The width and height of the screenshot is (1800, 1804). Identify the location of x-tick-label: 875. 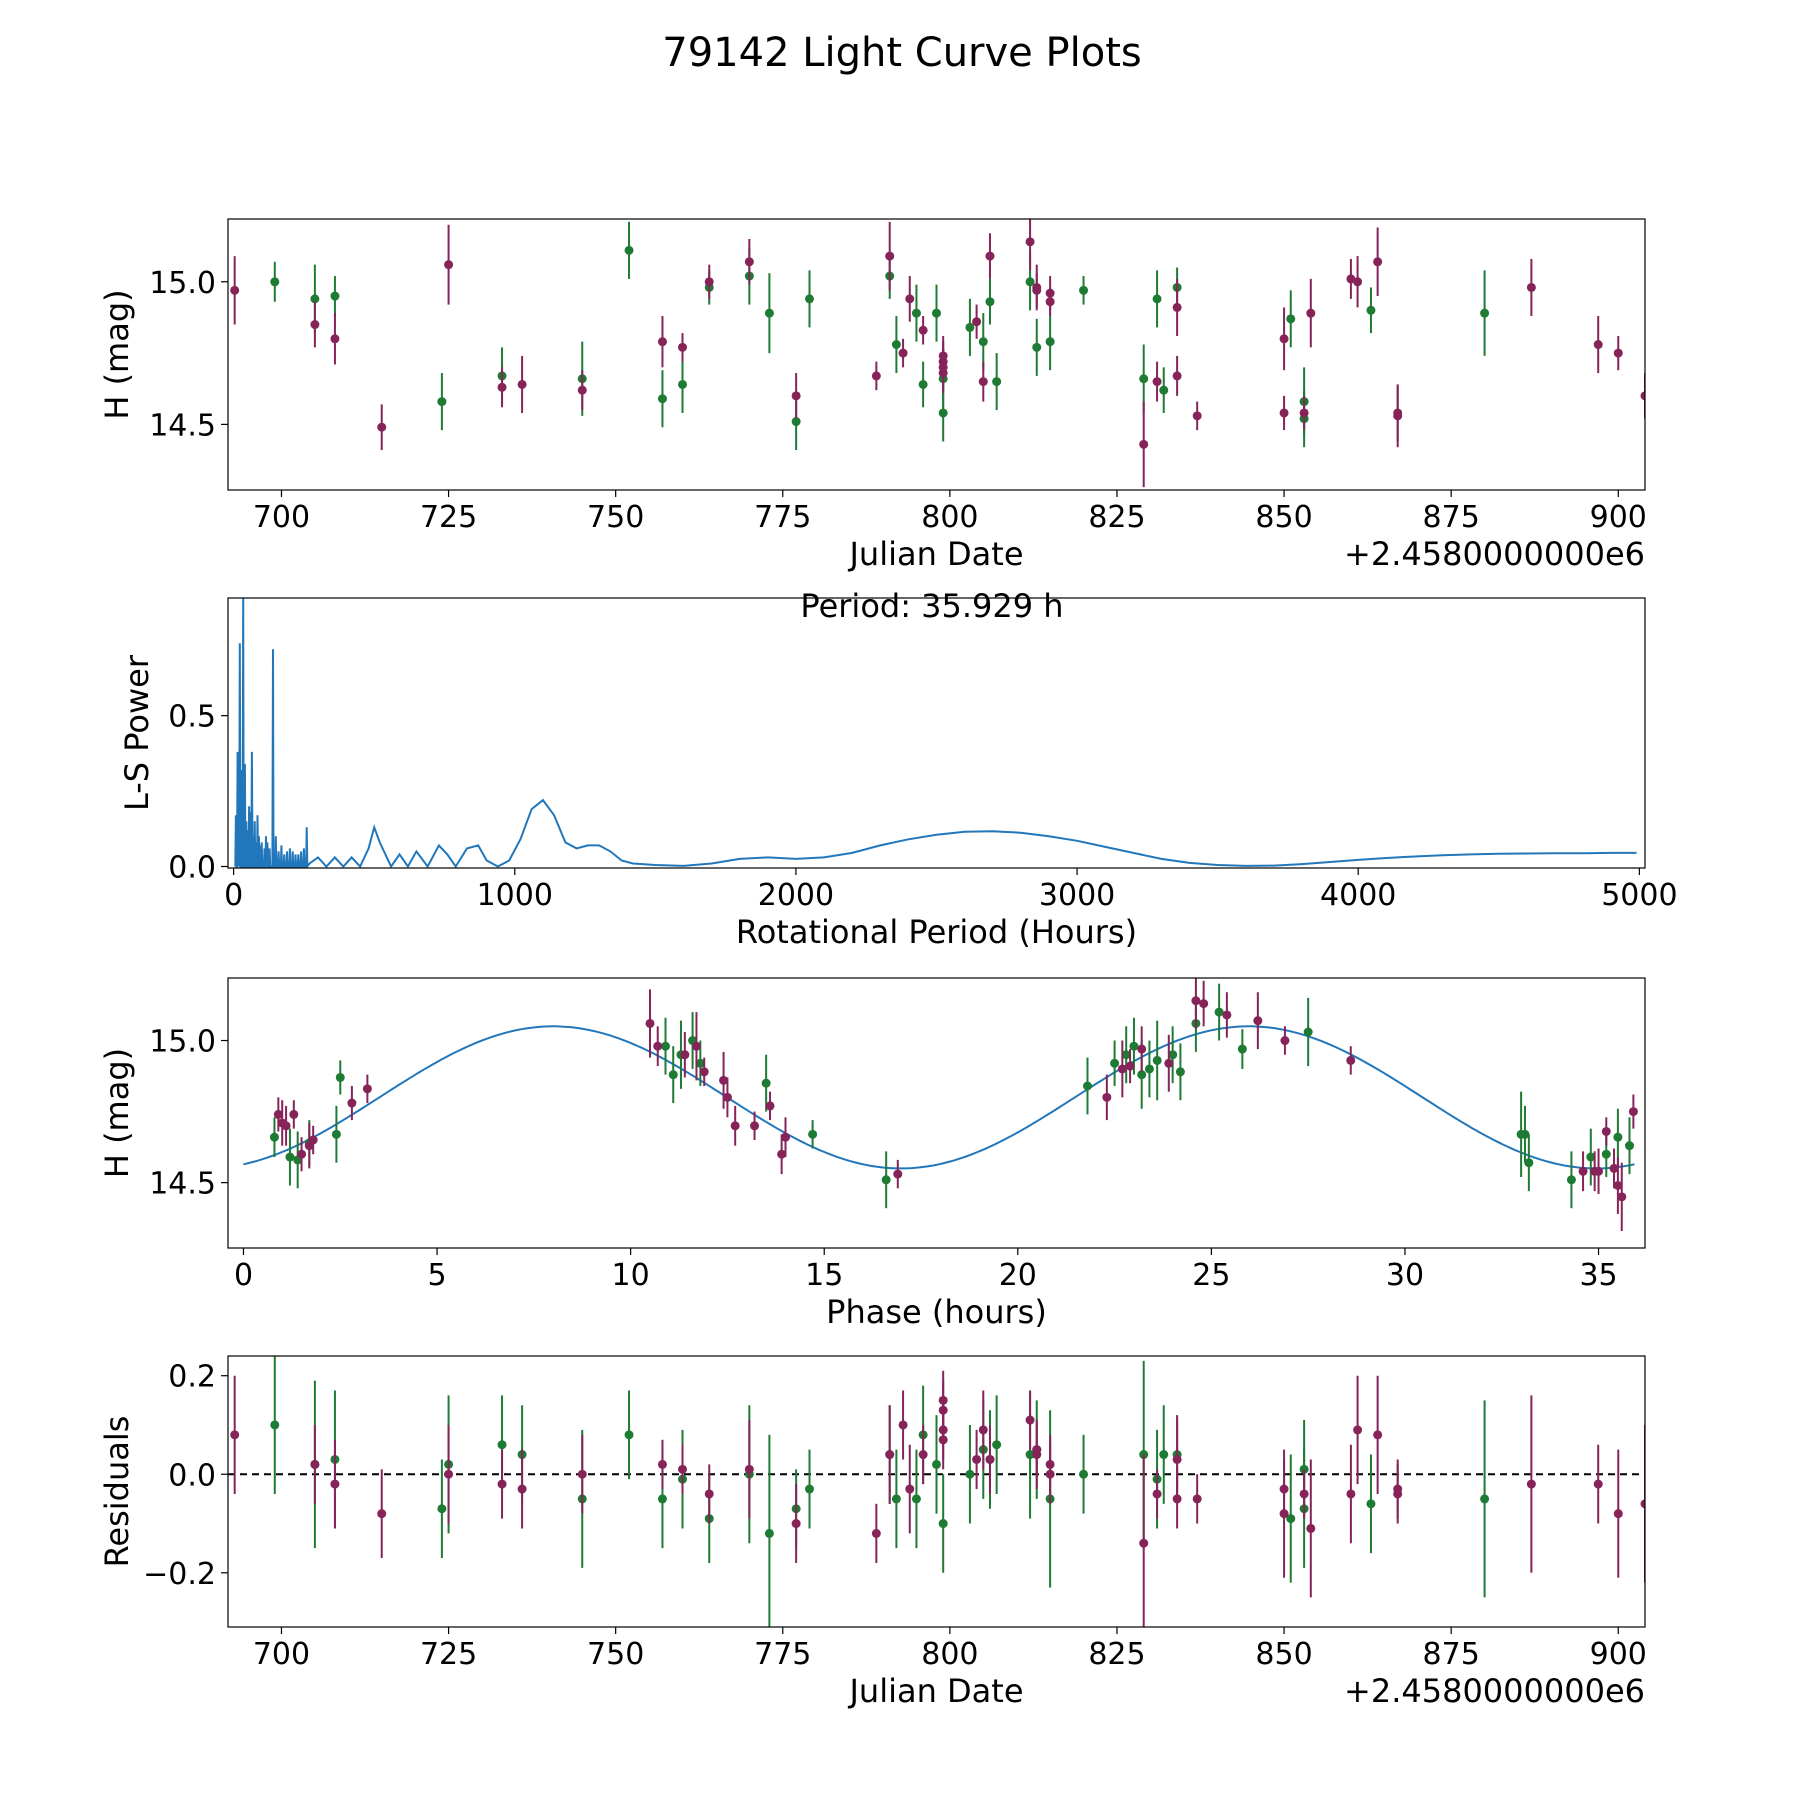
(1451, 517).